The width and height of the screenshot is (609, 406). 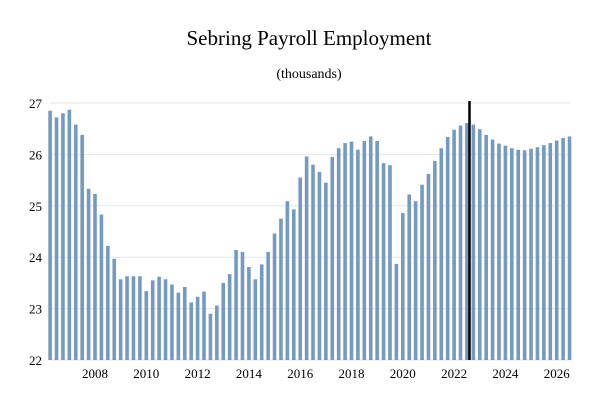 What do you see at coordinates (309, 74) in the screenshot?
I see `chart-subtitle: (thousands)` at bounding box center [309, 74].